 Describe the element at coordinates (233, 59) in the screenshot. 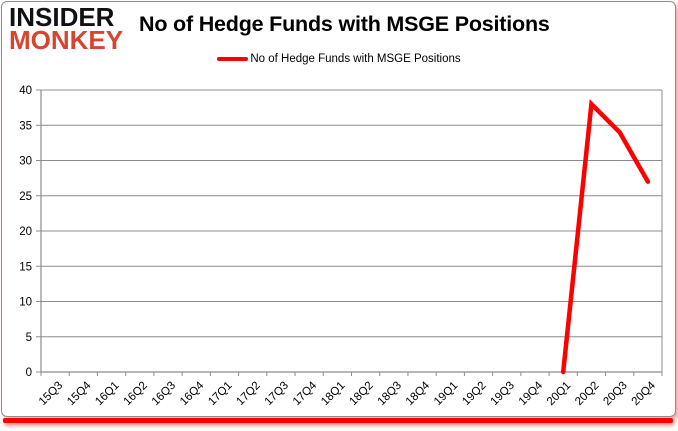

I see `legend-line-swatch` at that location.